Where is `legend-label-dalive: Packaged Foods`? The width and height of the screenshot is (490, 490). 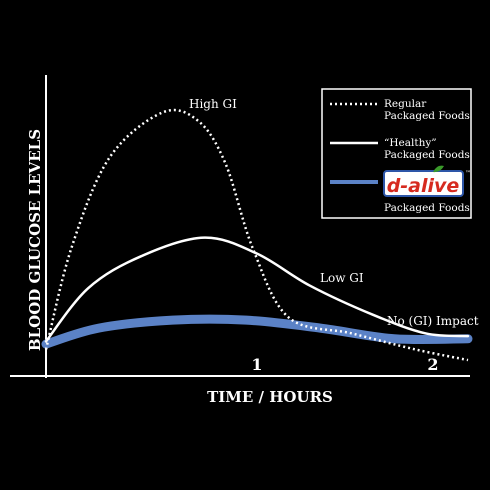 legend-label-dalive: Packaged Foods is located at coordinates (427, 208).